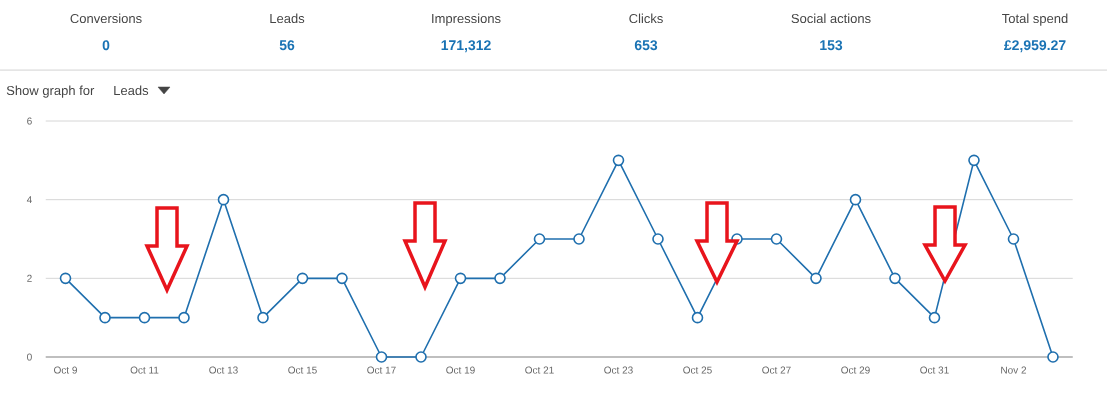 This screenshot has height=397, width=1107. I want to click on x-tick-label: Oct 17, so click(381, 370).